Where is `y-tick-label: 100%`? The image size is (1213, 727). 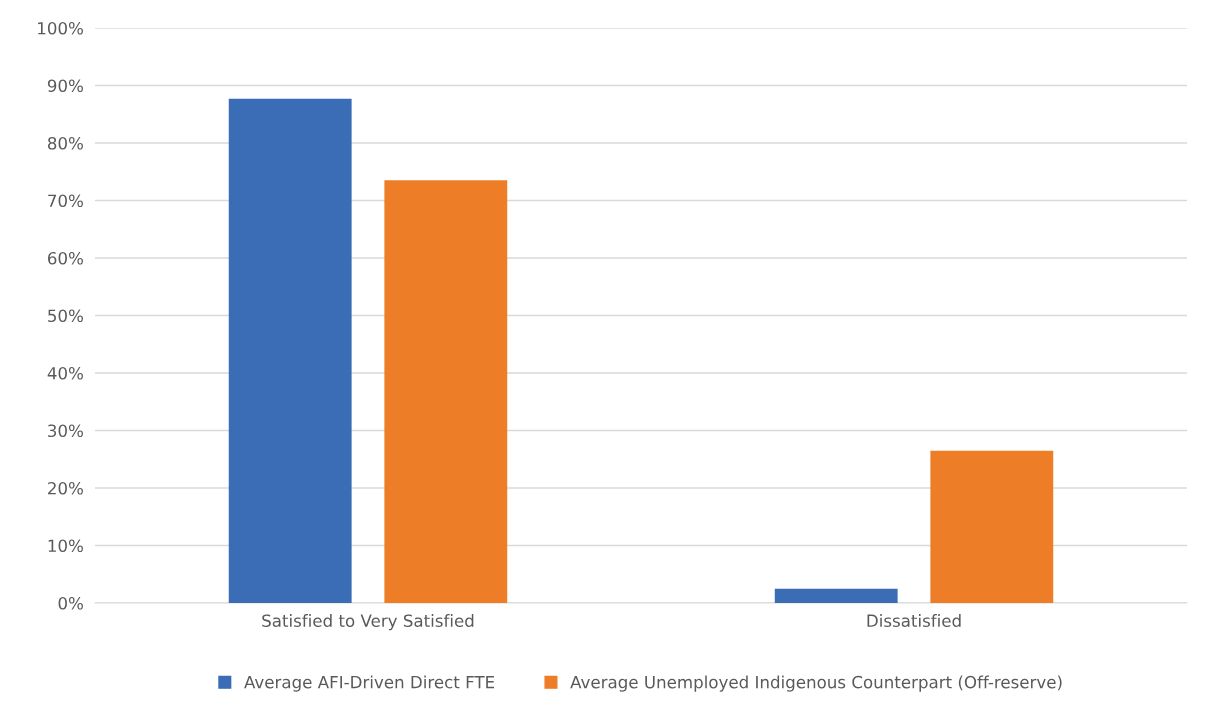 y-tick-label: 100% is located at coordinates (60, 28).